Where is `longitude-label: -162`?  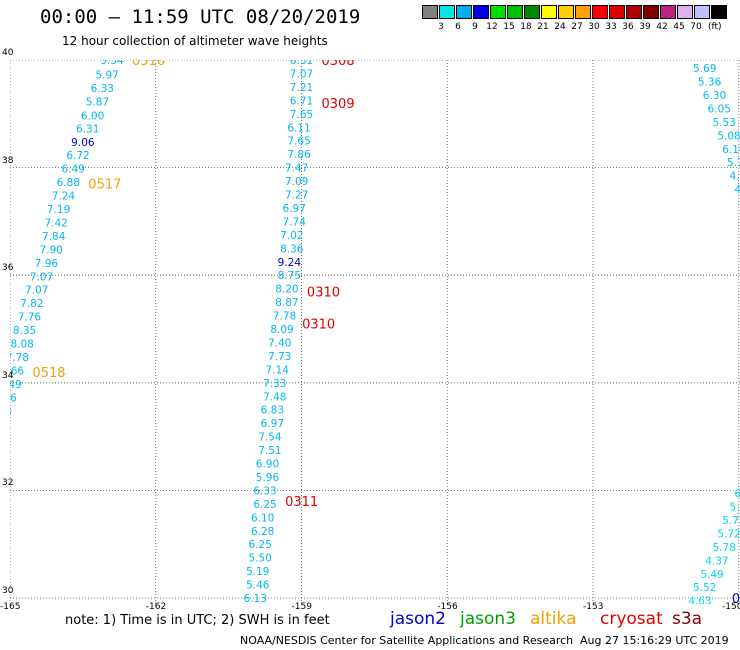
longitude-label: -162 is located at coordinates (156, 607).